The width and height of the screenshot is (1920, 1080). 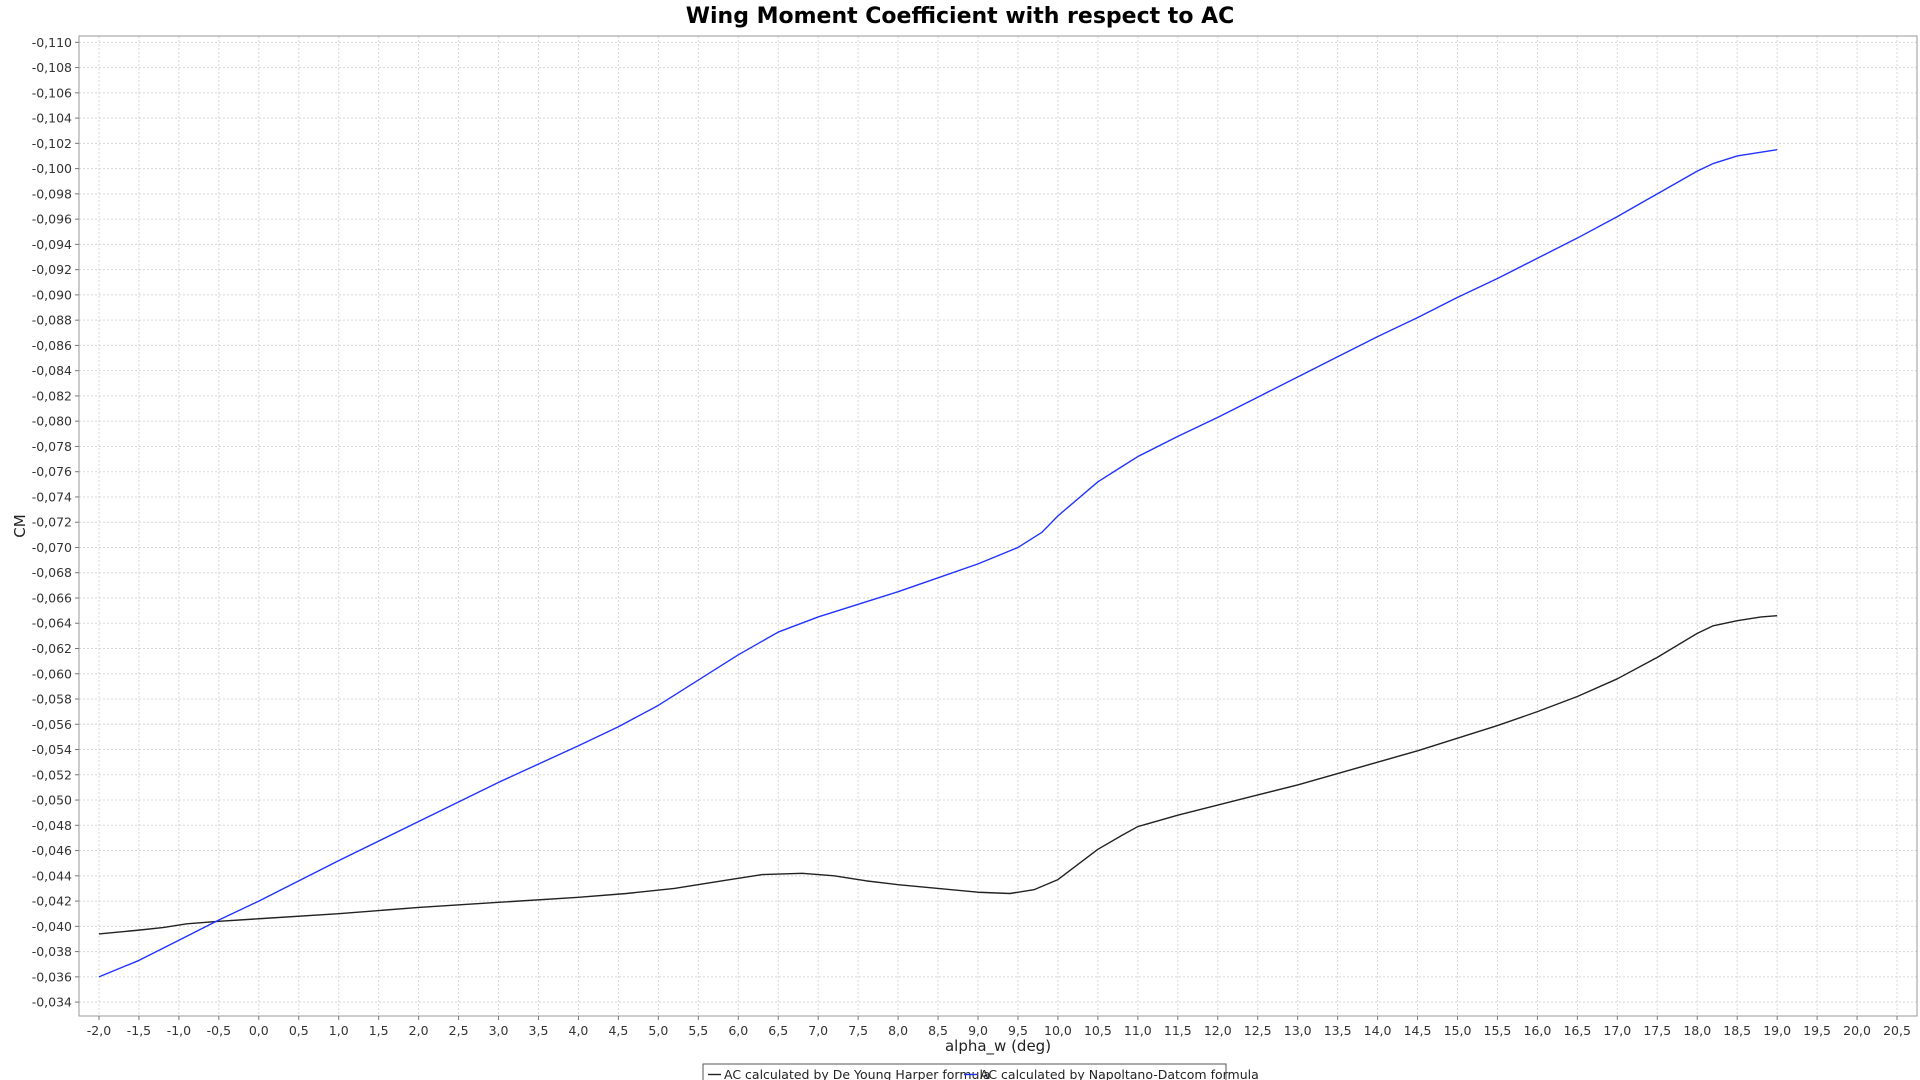 I want to click on y-tick-label: -0,056, so click(x=52, y=724).